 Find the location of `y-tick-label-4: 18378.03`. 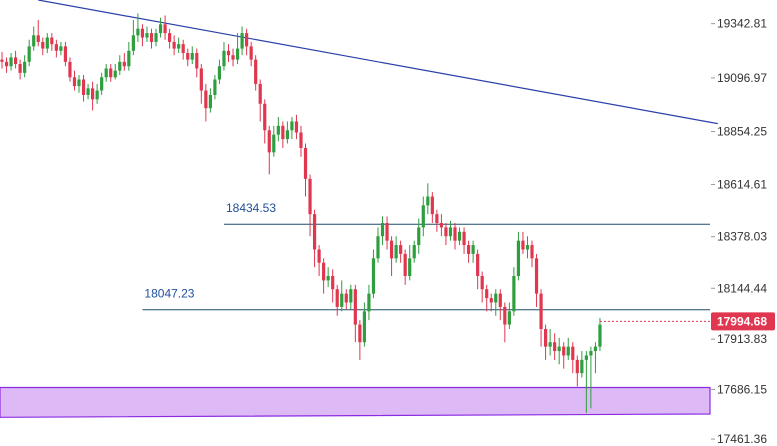

y-tick-label-4: 18378.03 is located at coordinates (742, 237).